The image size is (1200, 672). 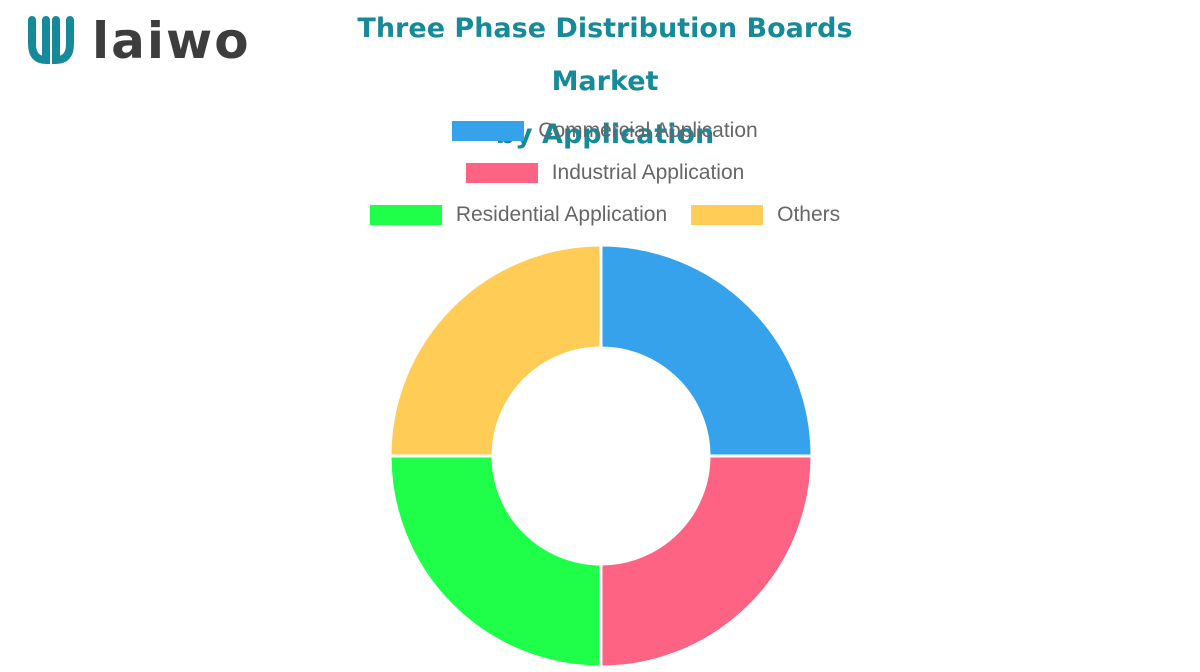 I want to click on chart-title-line-1: Three Phase Distribution Boards Market, so click(x=605, y=55).